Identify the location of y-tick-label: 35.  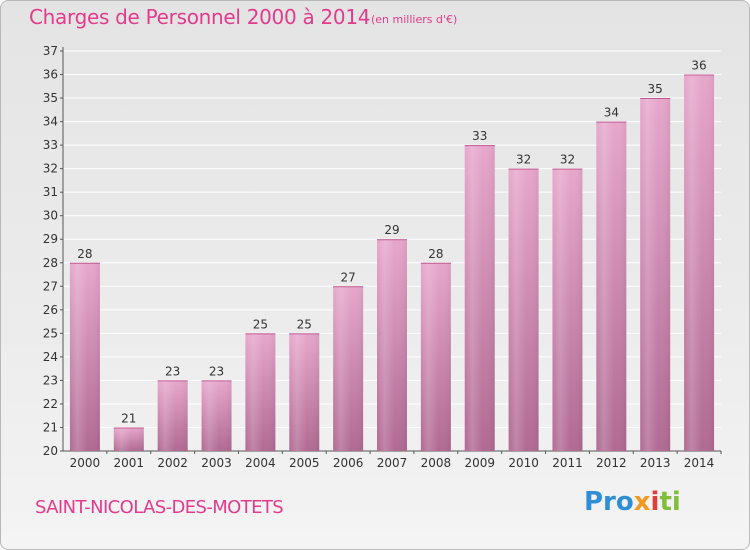
(50, 98).